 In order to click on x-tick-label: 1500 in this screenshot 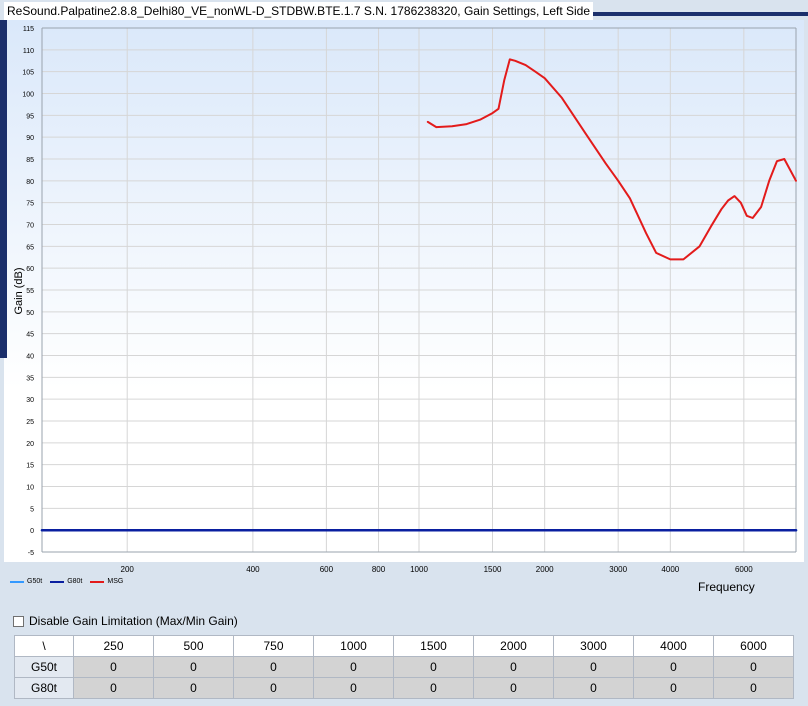, I will do `click(493, 569)`.